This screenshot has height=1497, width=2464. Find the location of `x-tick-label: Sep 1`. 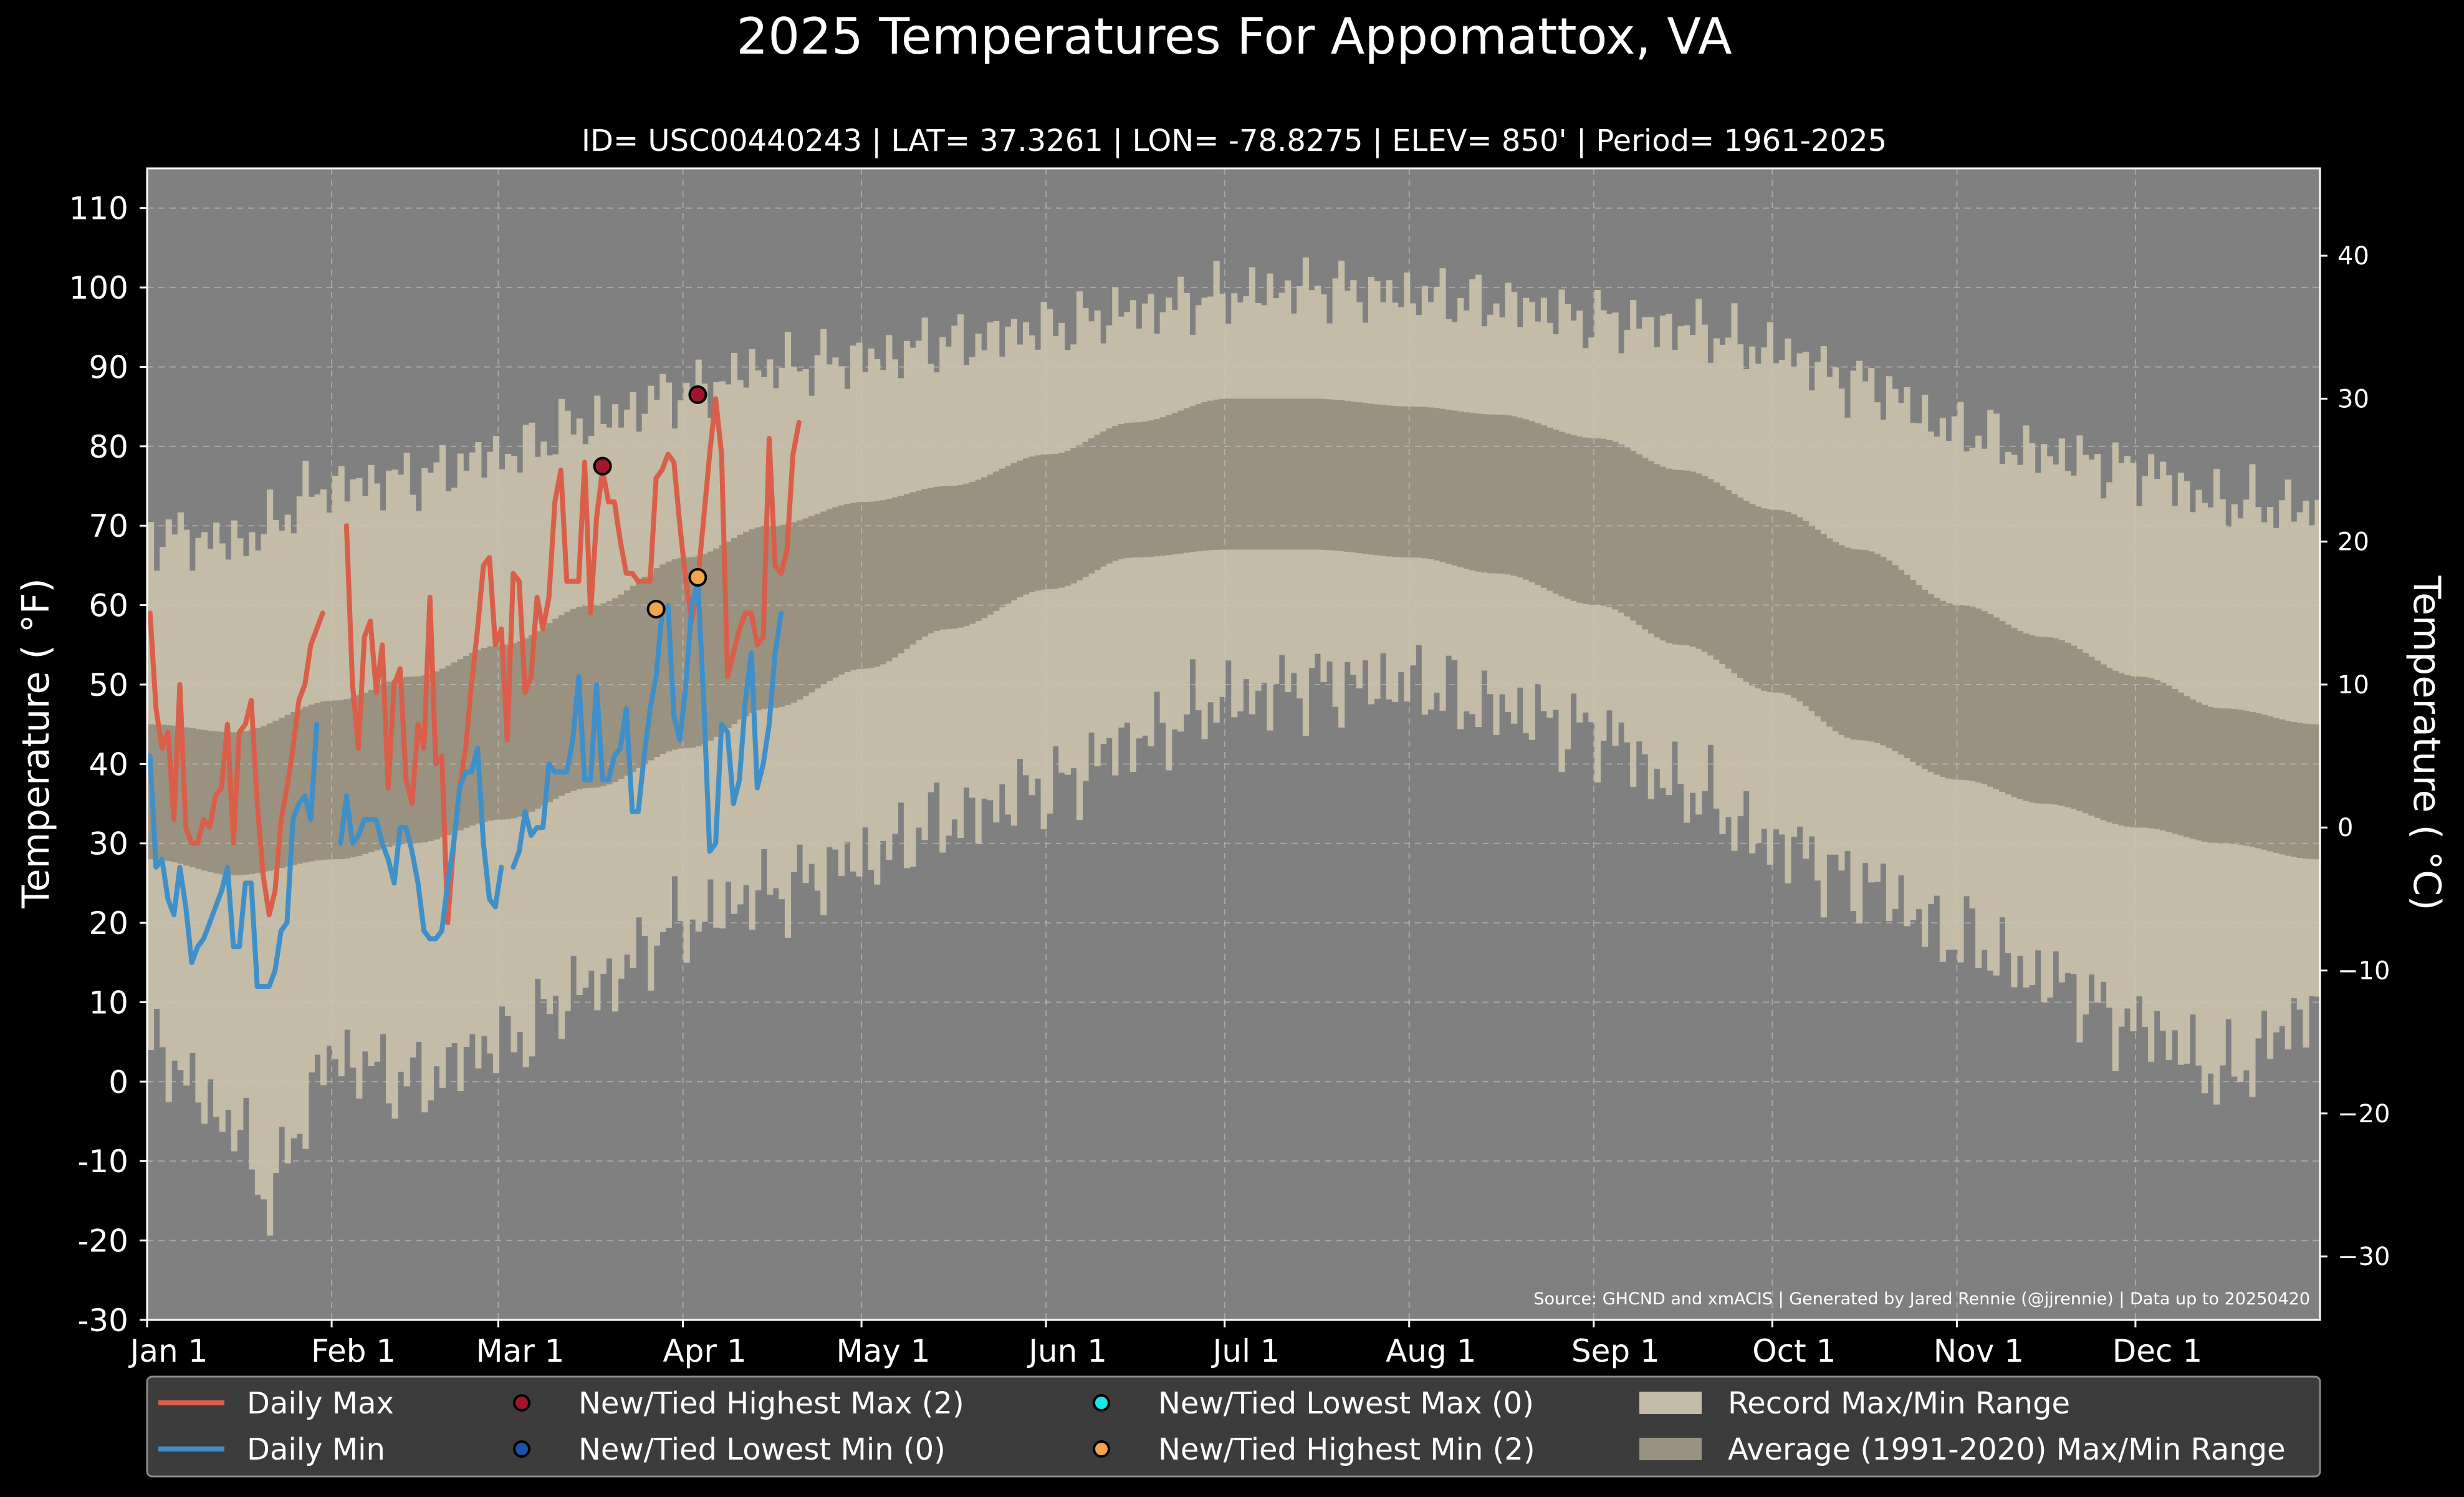

x-tick-label: Sep 1 is located at coordinates (1616, 1351).